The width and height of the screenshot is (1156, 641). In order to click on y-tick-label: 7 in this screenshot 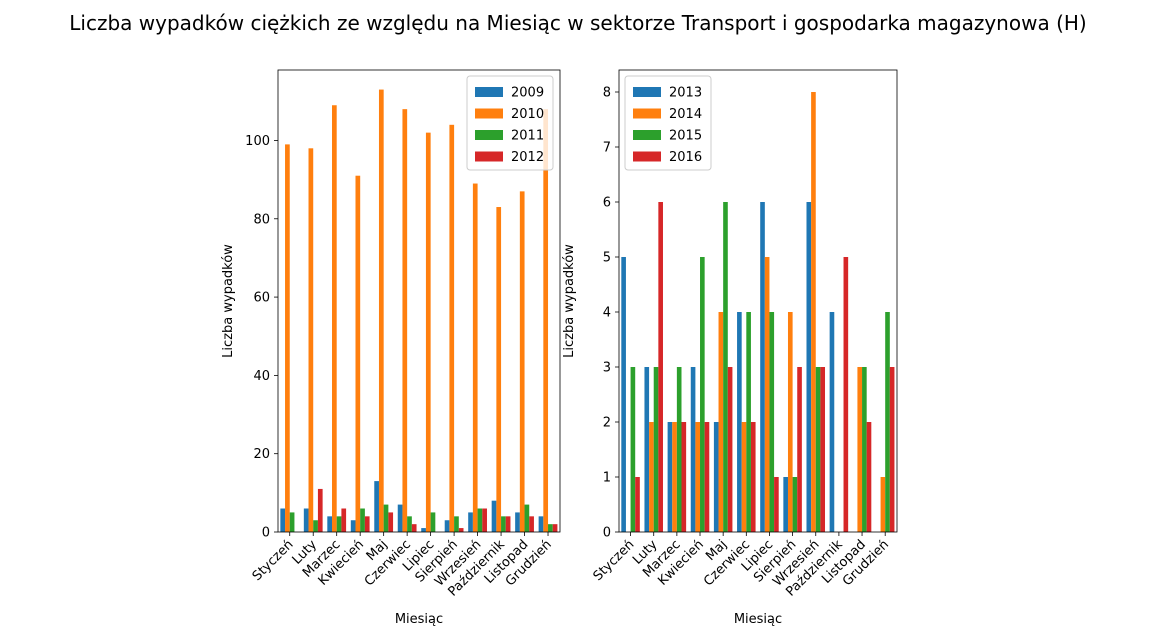, I will do `click(607, 148)`.